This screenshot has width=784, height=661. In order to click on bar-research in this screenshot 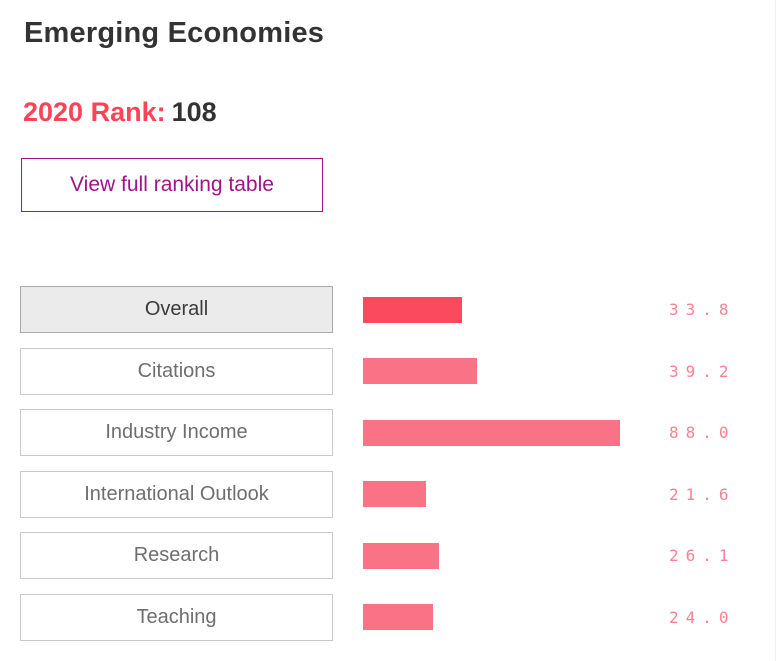, I will do `click(401, 555)`.